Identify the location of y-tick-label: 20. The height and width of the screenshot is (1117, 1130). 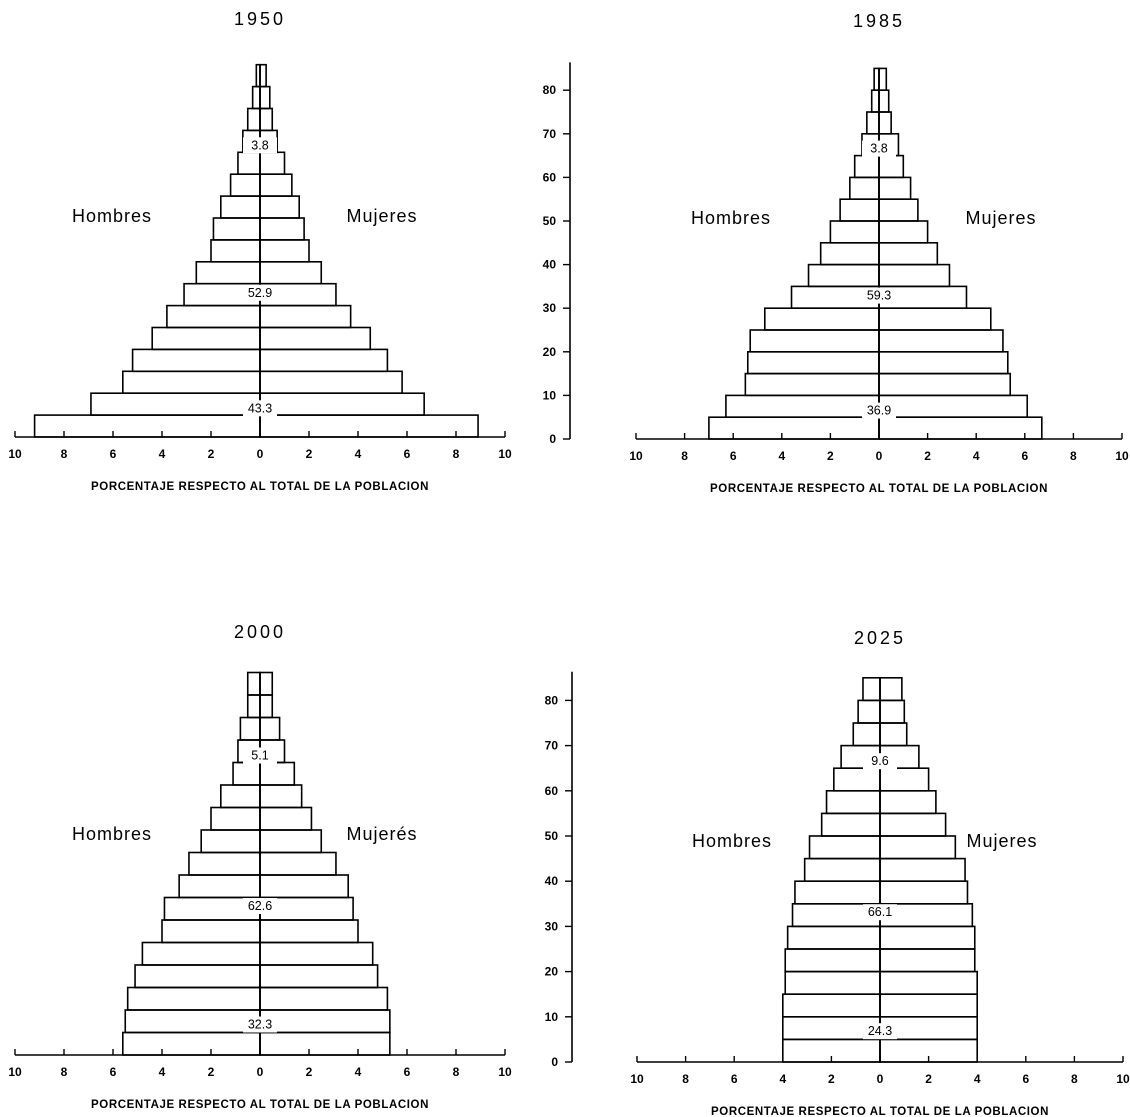
(552, 972).